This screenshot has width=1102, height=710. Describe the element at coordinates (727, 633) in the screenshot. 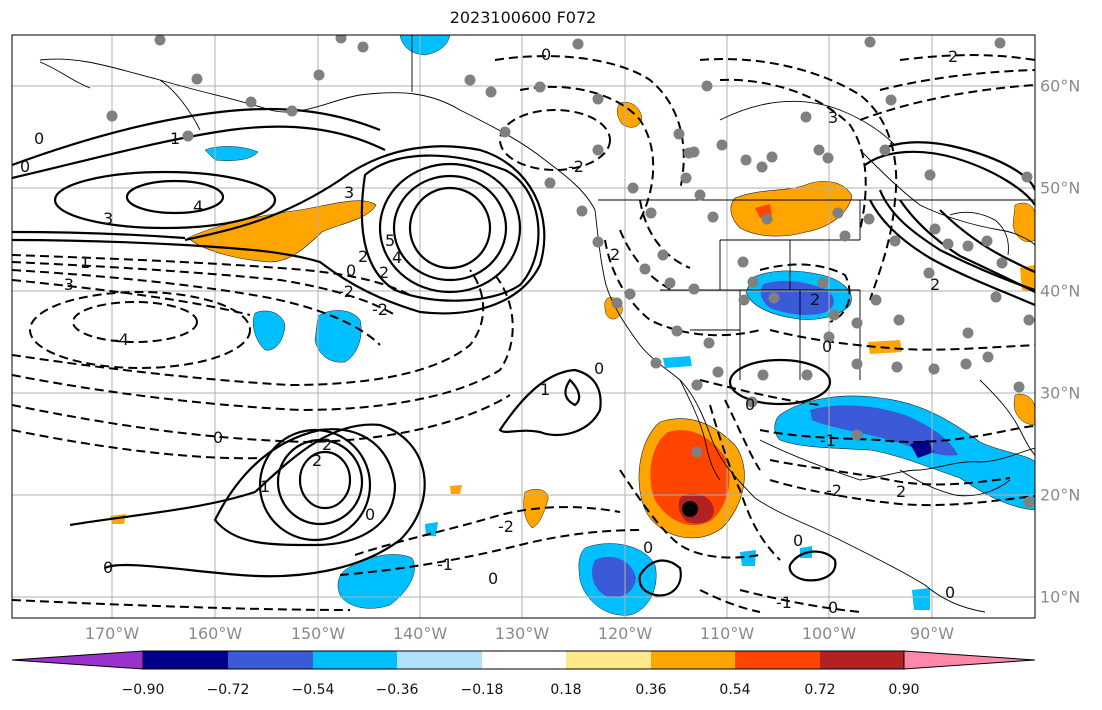

I see `lon-label: 110°W` at that location.